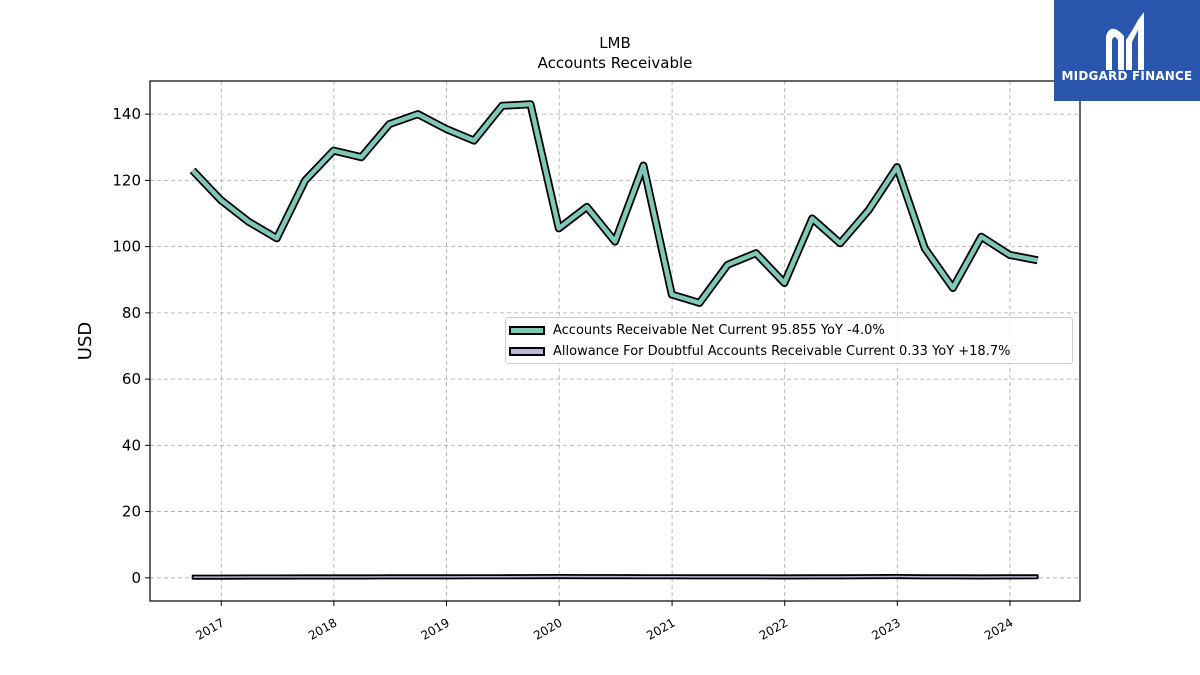 The height and width of the screenshot is (675, 1200). I want to click on y-tick-label: 100, so click(126, 247).